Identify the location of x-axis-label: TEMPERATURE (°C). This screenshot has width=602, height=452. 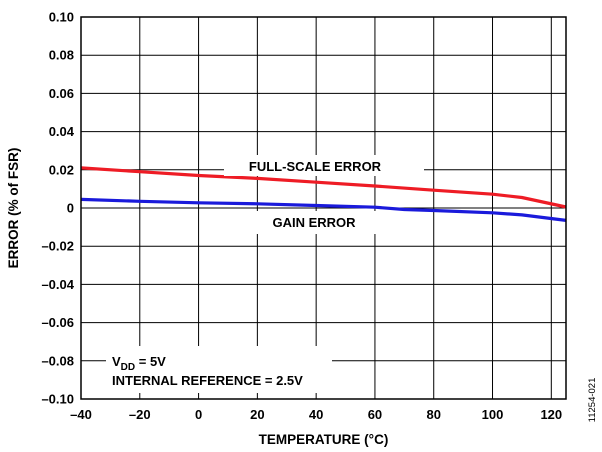
(324, 439).